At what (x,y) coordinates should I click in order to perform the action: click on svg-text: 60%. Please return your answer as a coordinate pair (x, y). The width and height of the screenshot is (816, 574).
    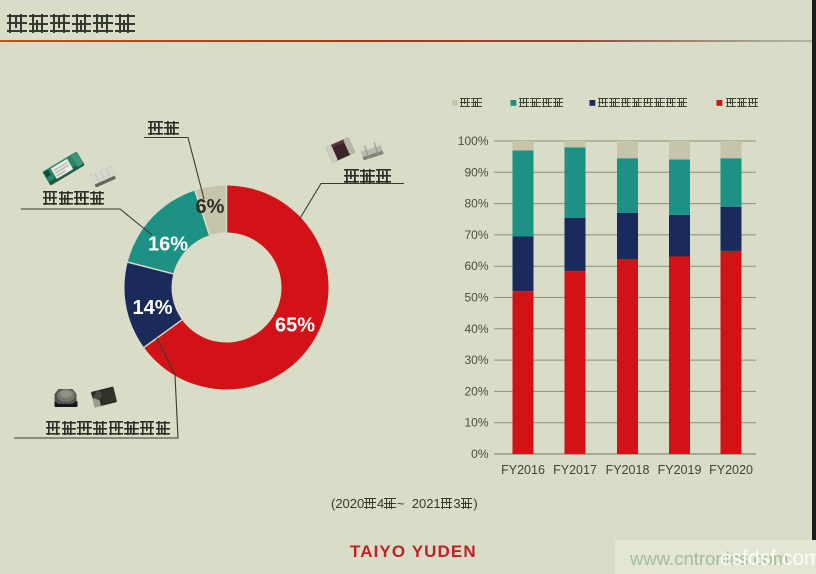
    Looking at the image, I should click on (476, 266).